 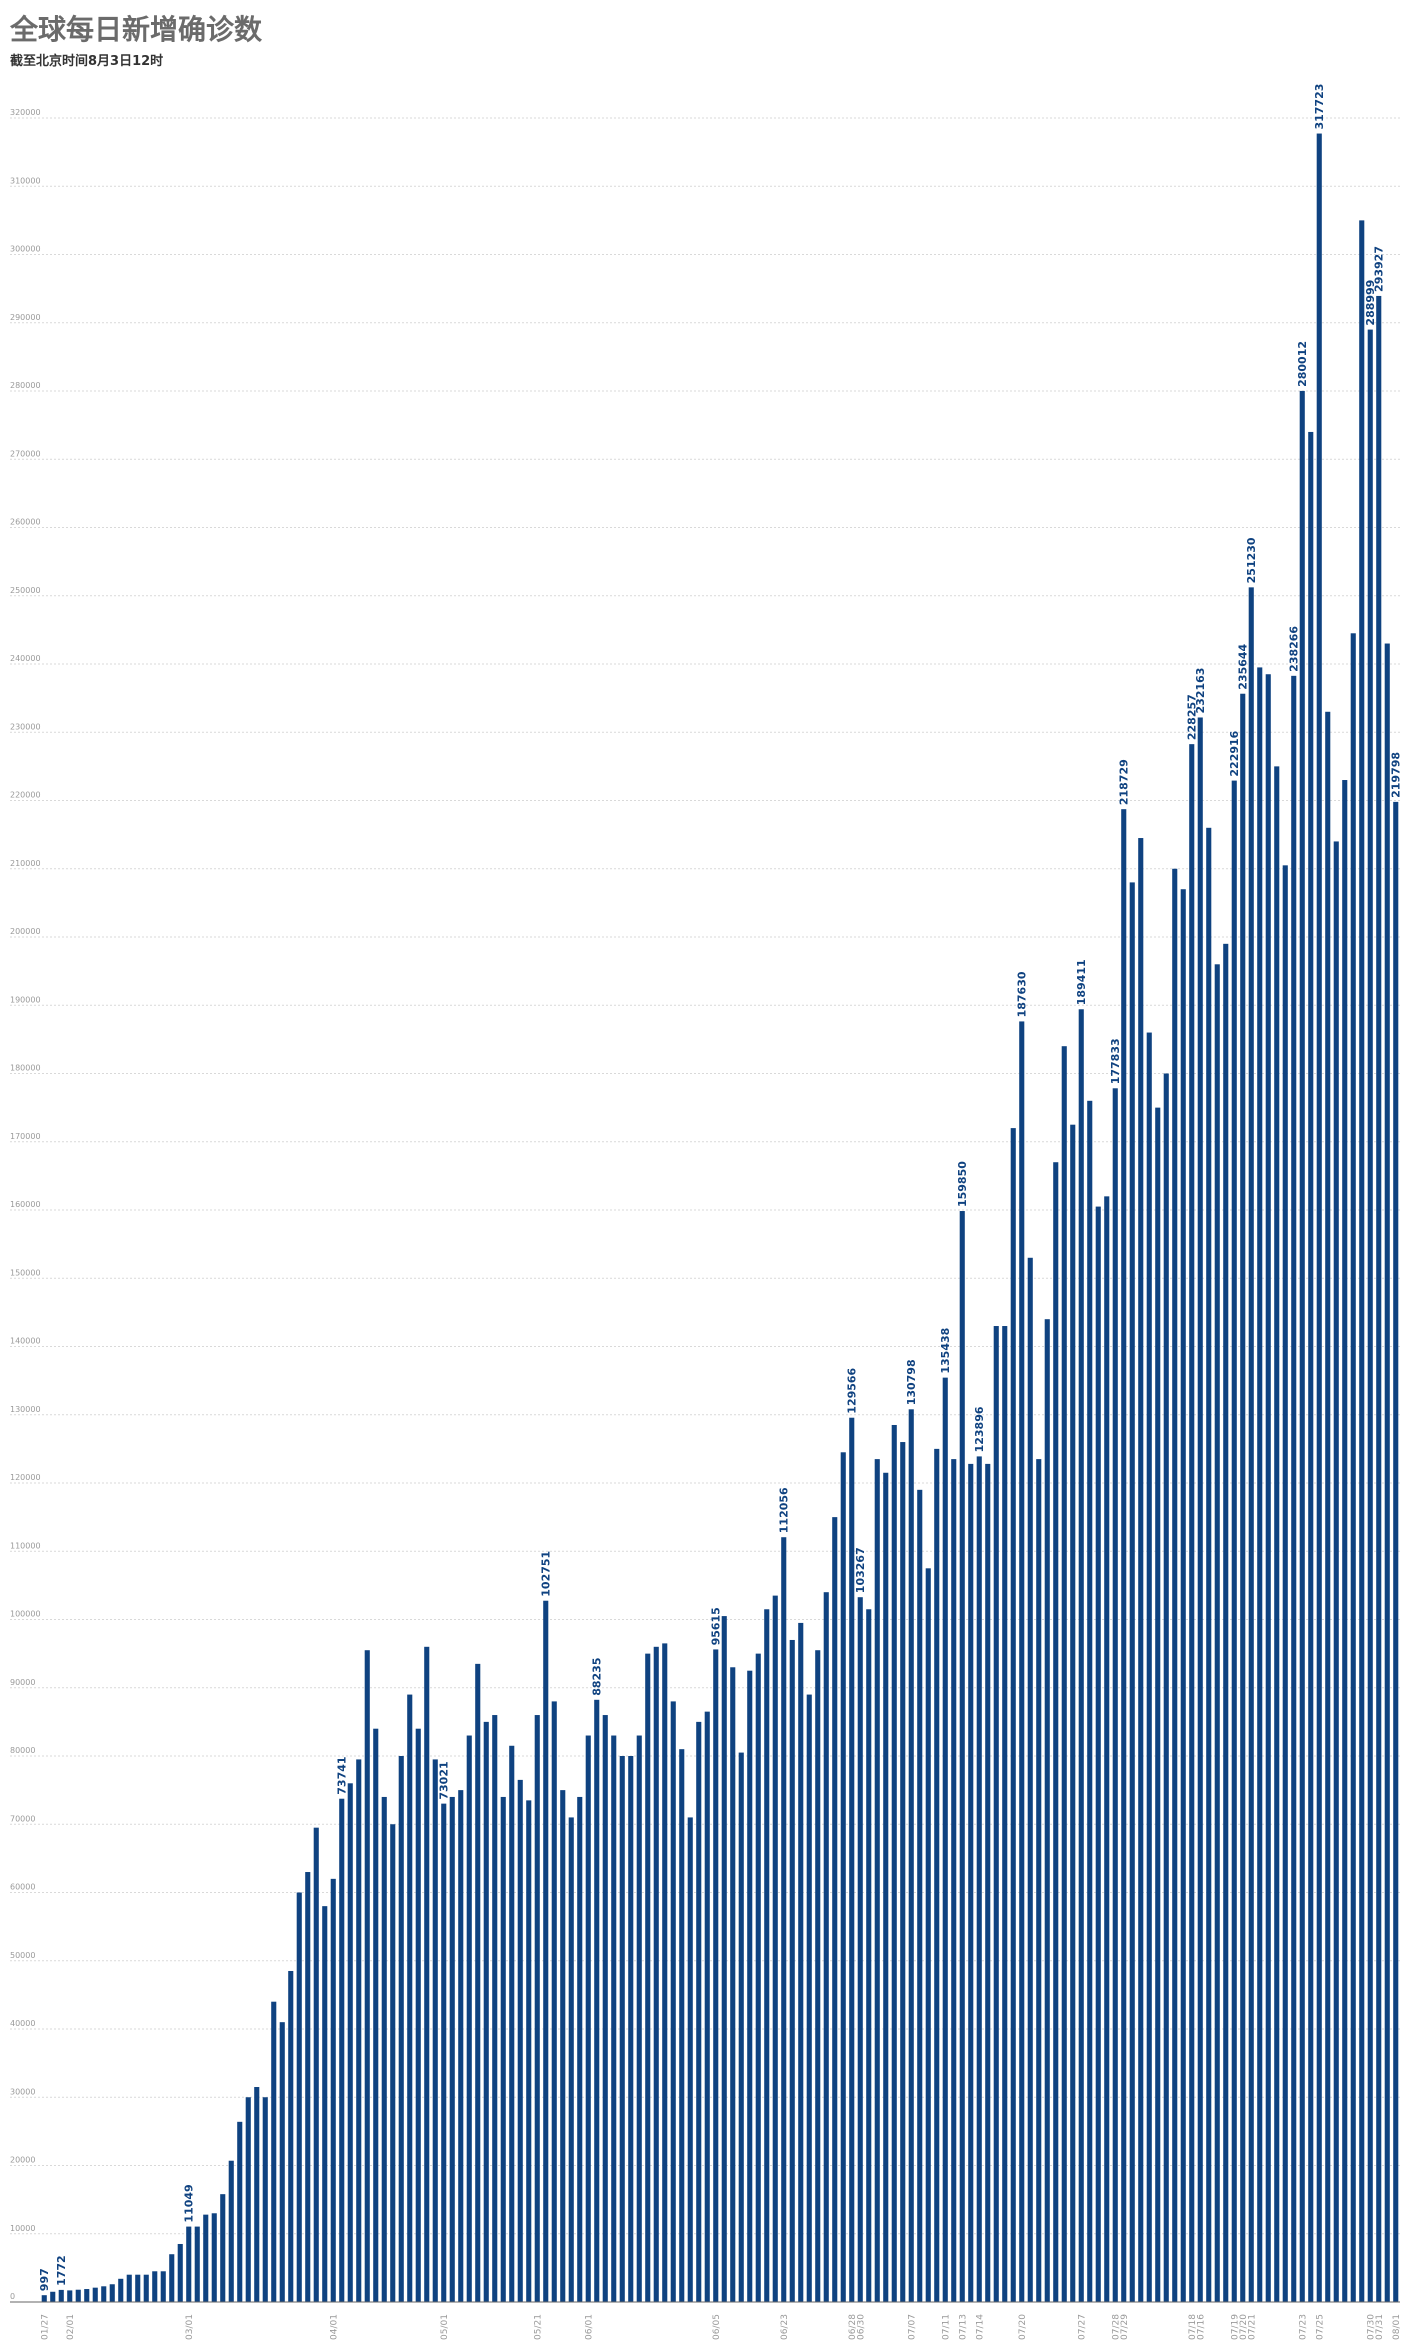 I want to click on chart-title: 全球每日新增确诊数, so click(x=136, y=29).